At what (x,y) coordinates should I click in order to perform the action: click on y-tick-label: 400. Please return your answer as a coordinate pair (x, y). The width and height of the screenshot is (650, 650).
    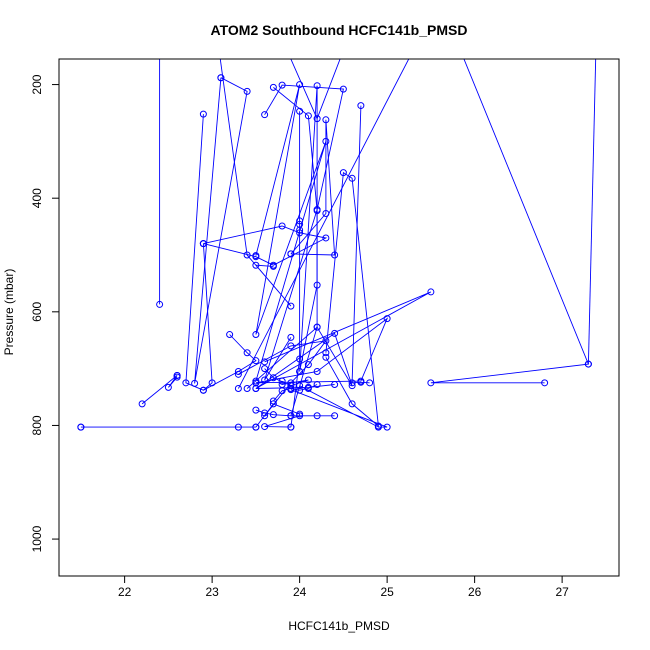
    Looking at the image, I should click on (37, 198).